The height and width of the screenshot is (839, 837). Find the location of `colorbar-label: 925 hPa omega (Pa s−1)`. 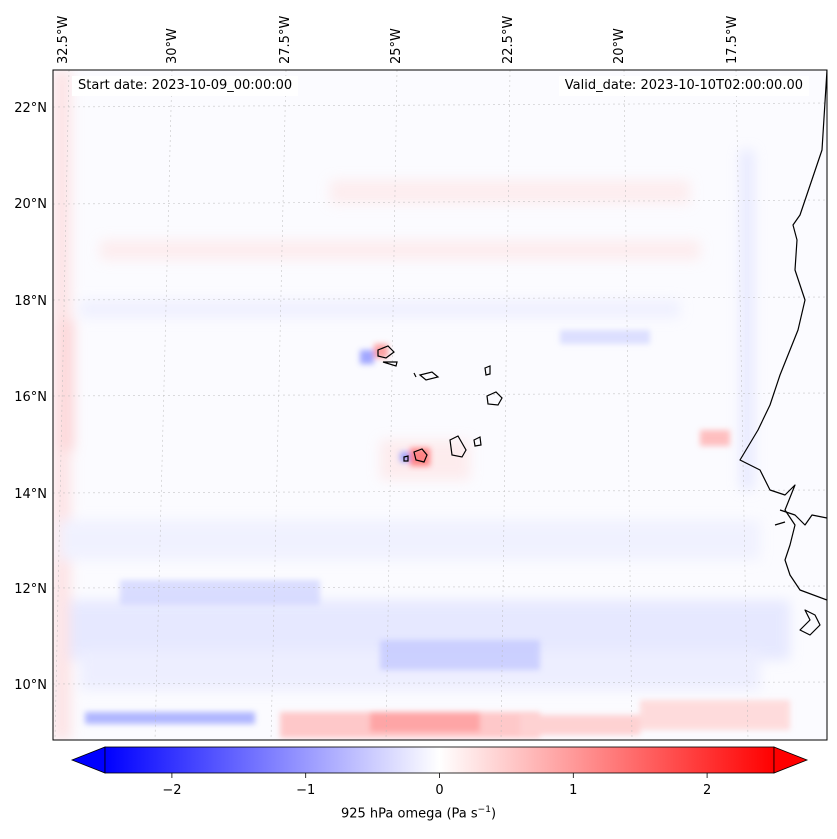

colorbar-label: 925 hPa omega (Pa s−1) is located at coordinates (418, 813).